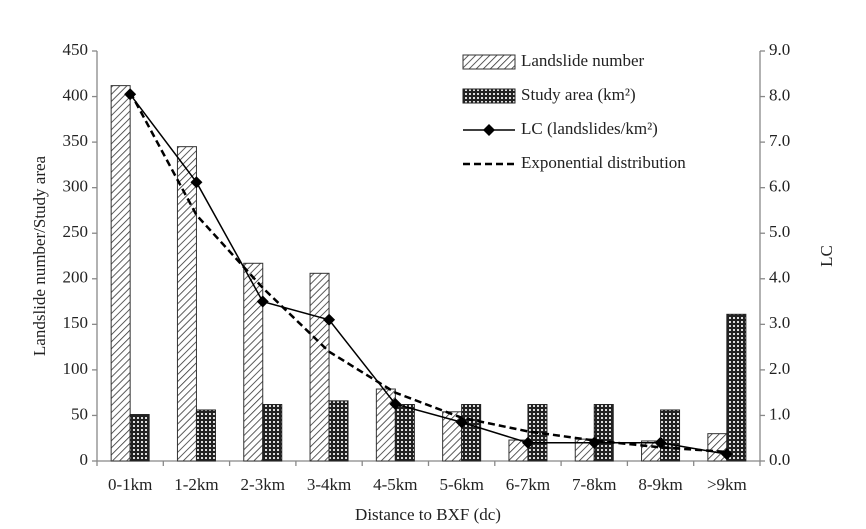 The image size is (866, 529). Describe the element at coordinates (76, 94) in the screenshot. I see `y-tick-label: 400` at that location.